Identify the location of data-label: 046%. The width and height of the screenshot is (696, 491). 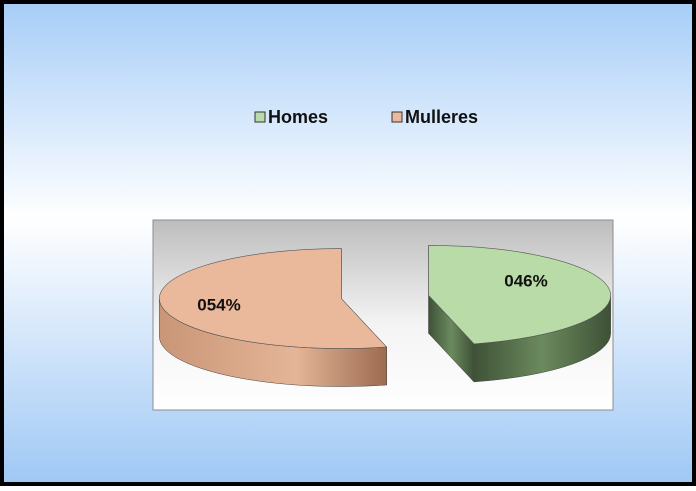
(525, 280).